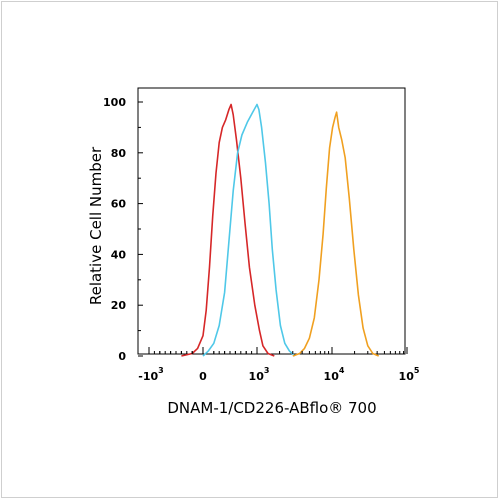 Image resolution: width=500 pixels, height=500 pixels. What do you see at coordinates (119, 305) in the screenshot?
I see `y-tick-label: 20` at bounding box center [119, 305].